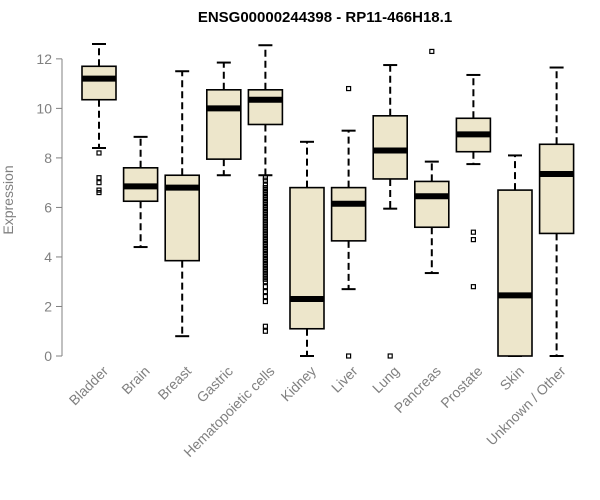  What do you see at coordinates (344, 379) in the screenshot?
I see `x-tick-label: Liver` at bounding box center [344, 379].